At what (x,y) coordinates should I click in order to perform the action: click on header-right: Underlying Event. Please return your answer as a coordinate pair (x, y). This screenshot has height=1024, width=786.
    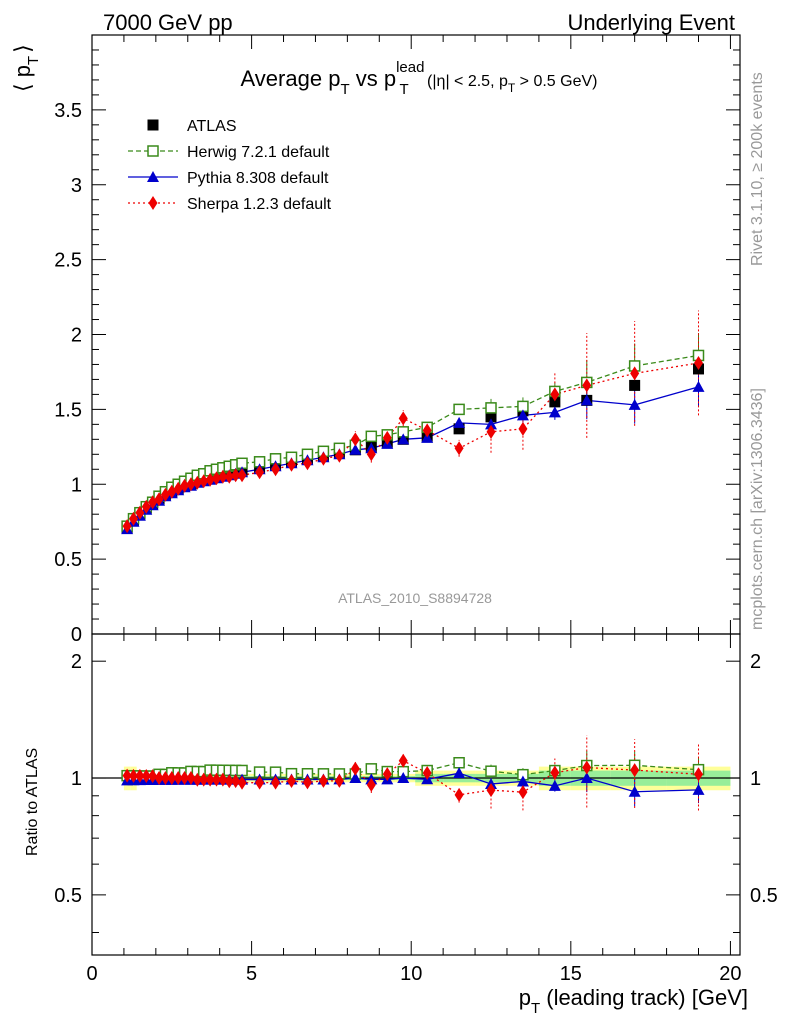
    Looking at the image, I should click on (651, 22).